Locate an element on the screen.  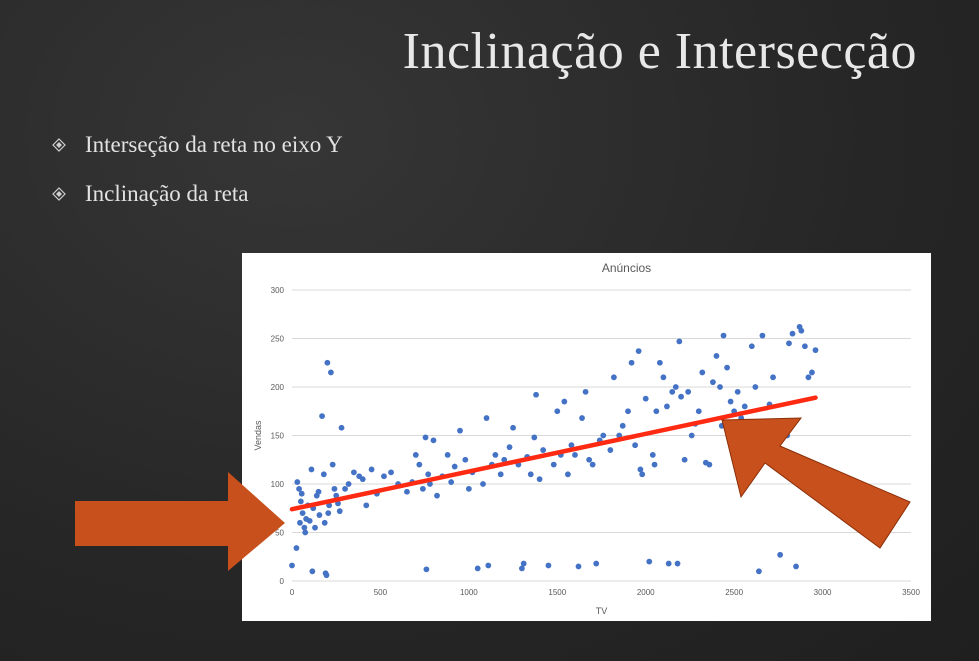
y-axis-label: Vendas is located at coordinates (258, 435).